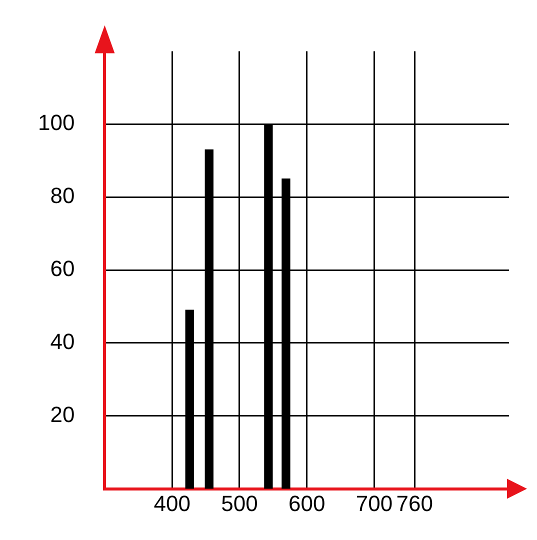  What do you see at coordinates (62, 269) in the screenshot?
I see `y-tick-label: 60` at bounding box center [62, 269].